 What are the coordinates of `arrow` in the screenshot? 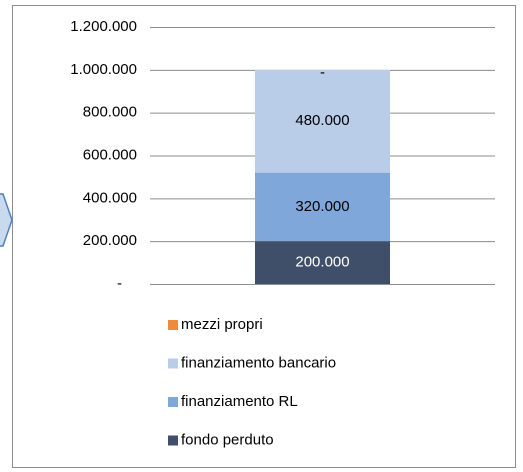 It's located at (6, 220).